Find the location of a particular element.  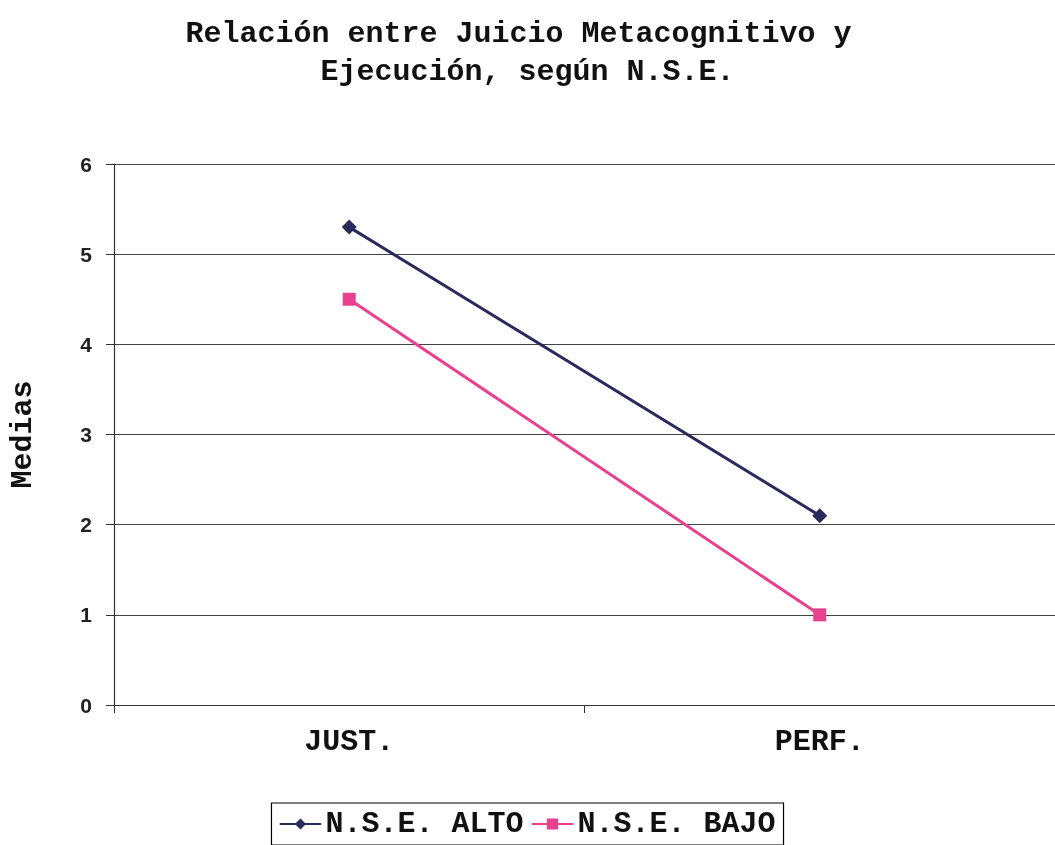

y-tick-label: 2 is located at coordinates (86, 525).